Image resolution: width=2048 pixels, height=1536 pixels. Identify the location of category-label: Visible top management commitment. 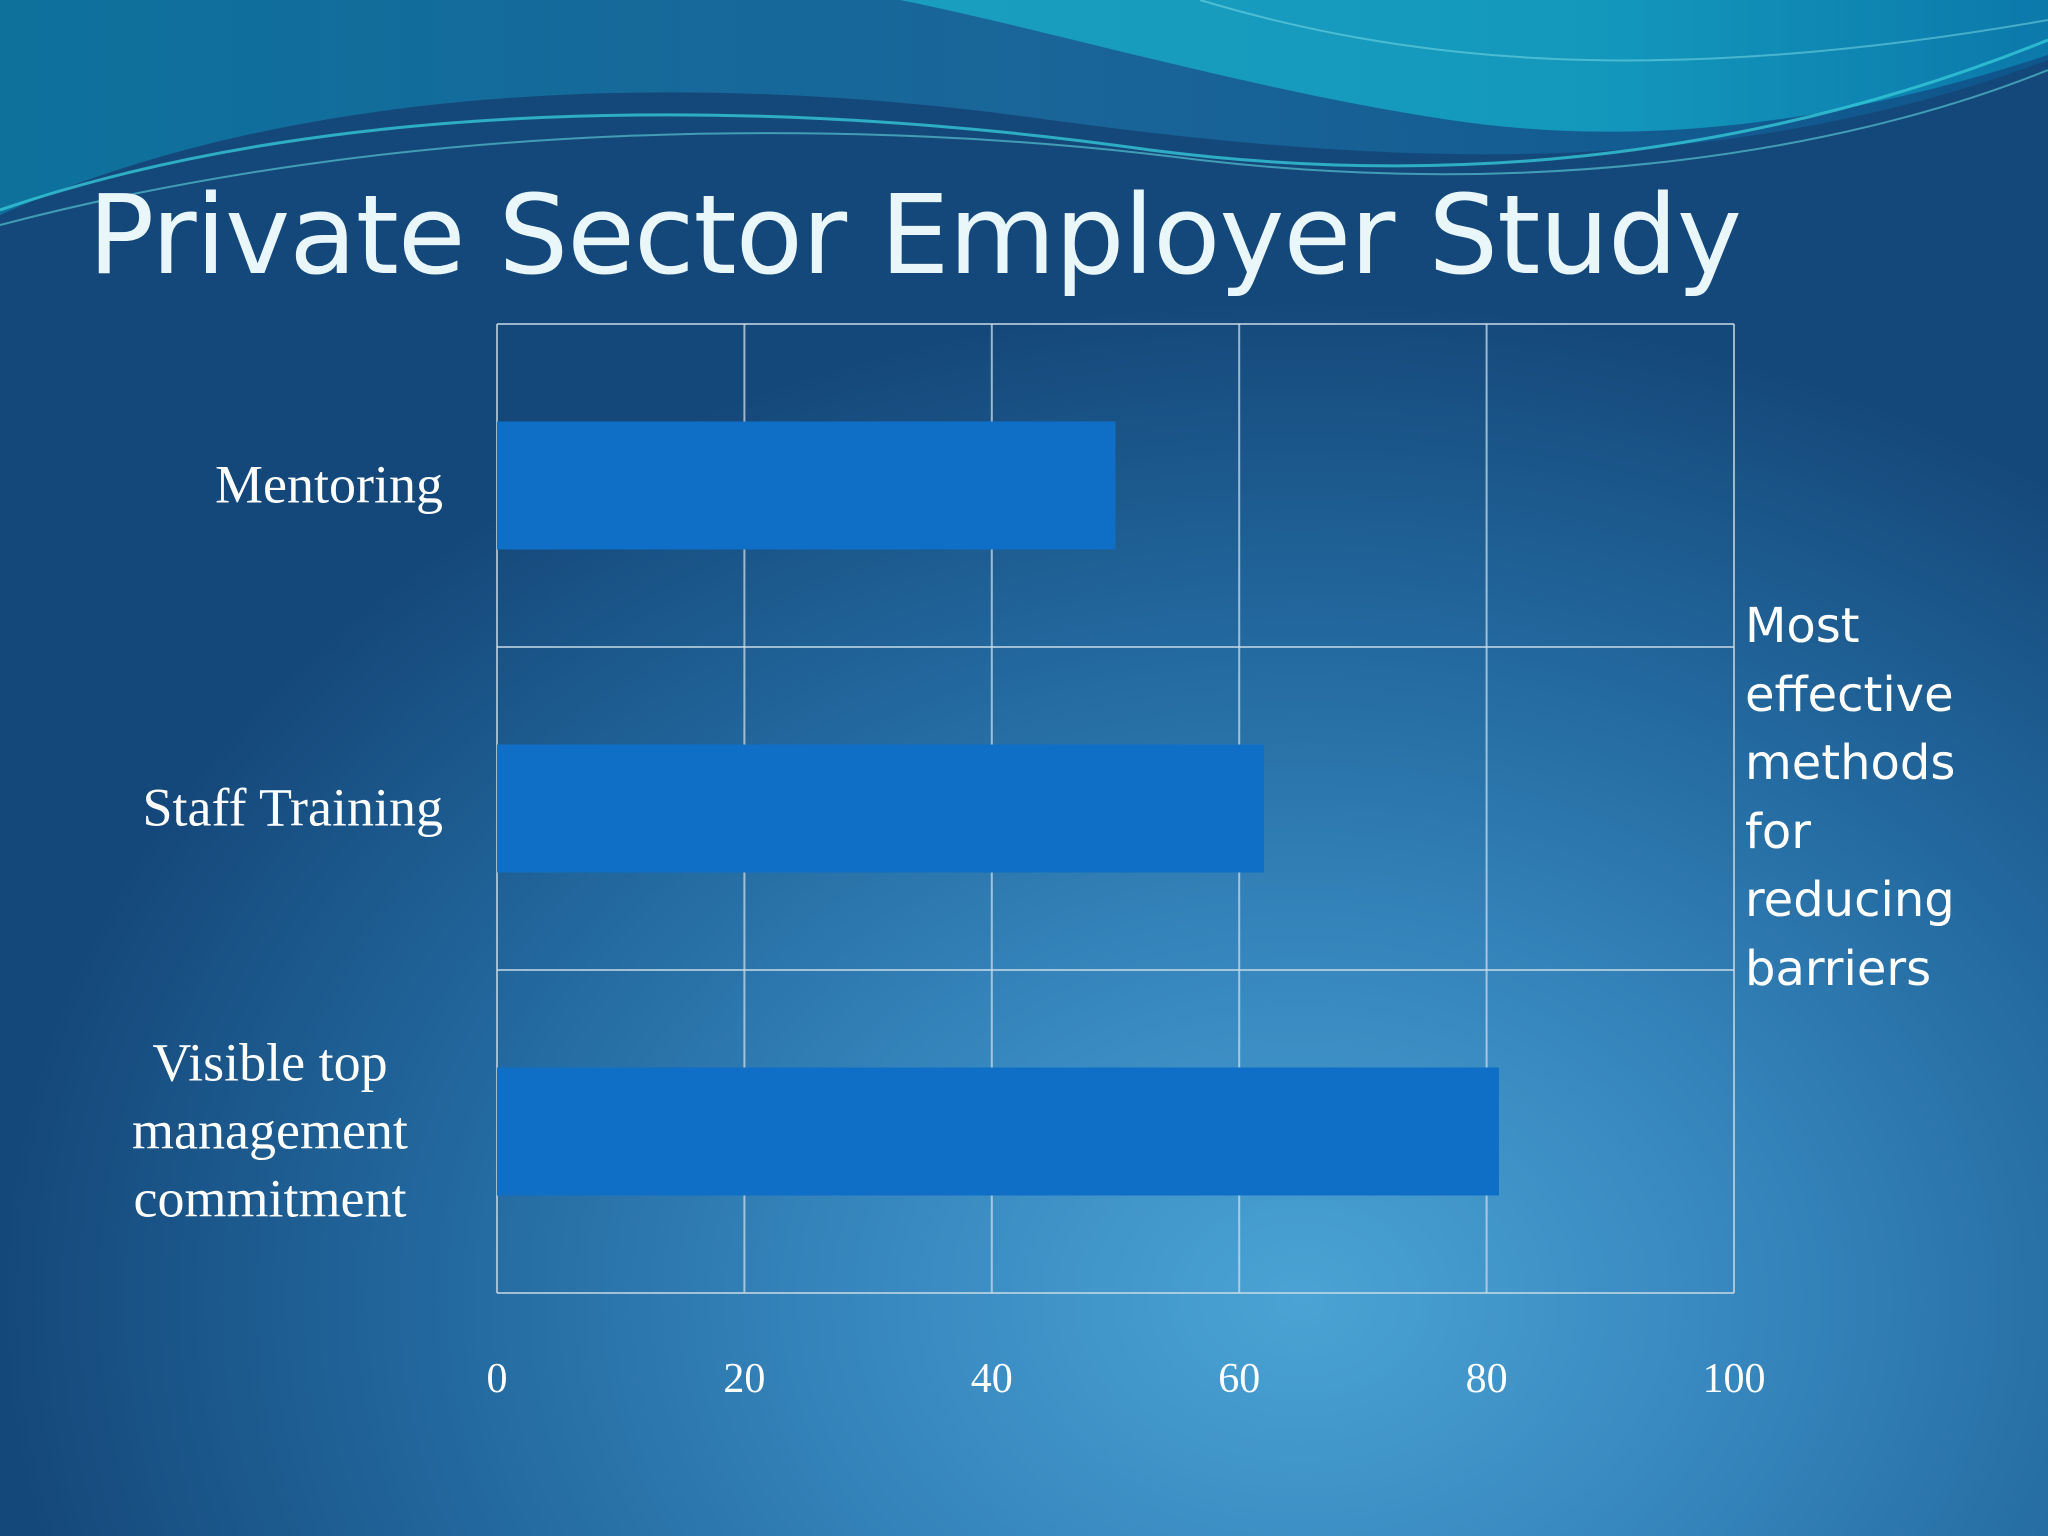
(270, 1131).